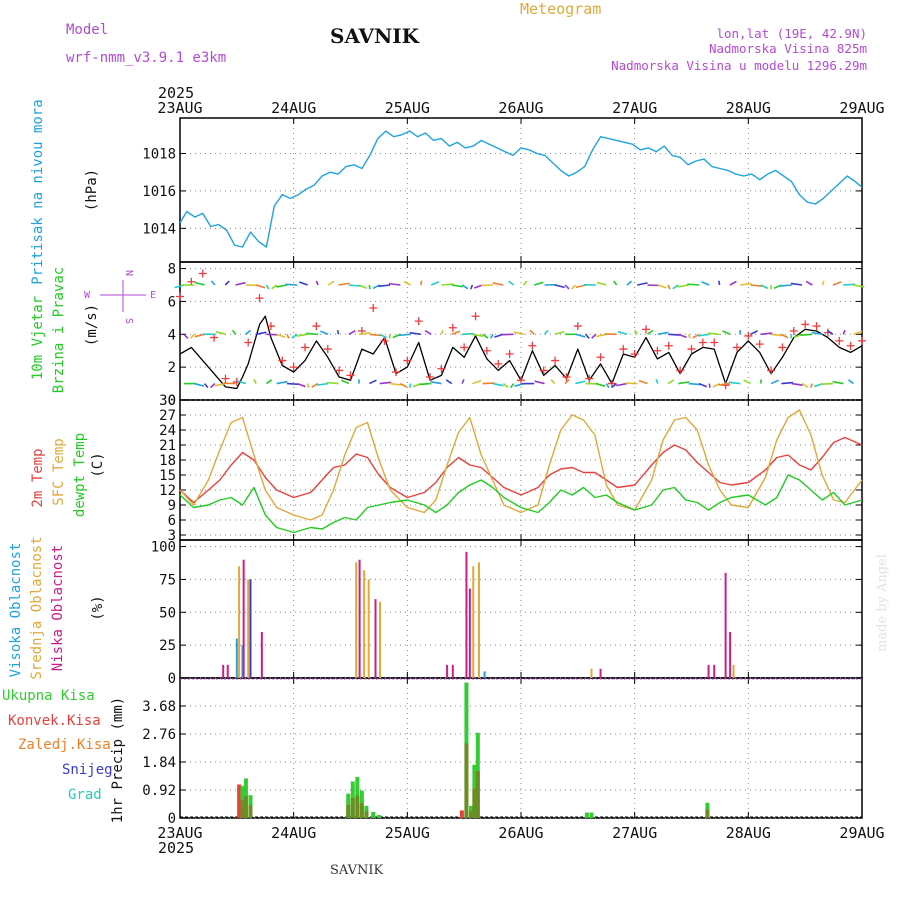 The image size is (900, 900). Describe the element at coordinates (172, 368) in the screenshot. I see `y-tick-label-wind: 2` at that location.